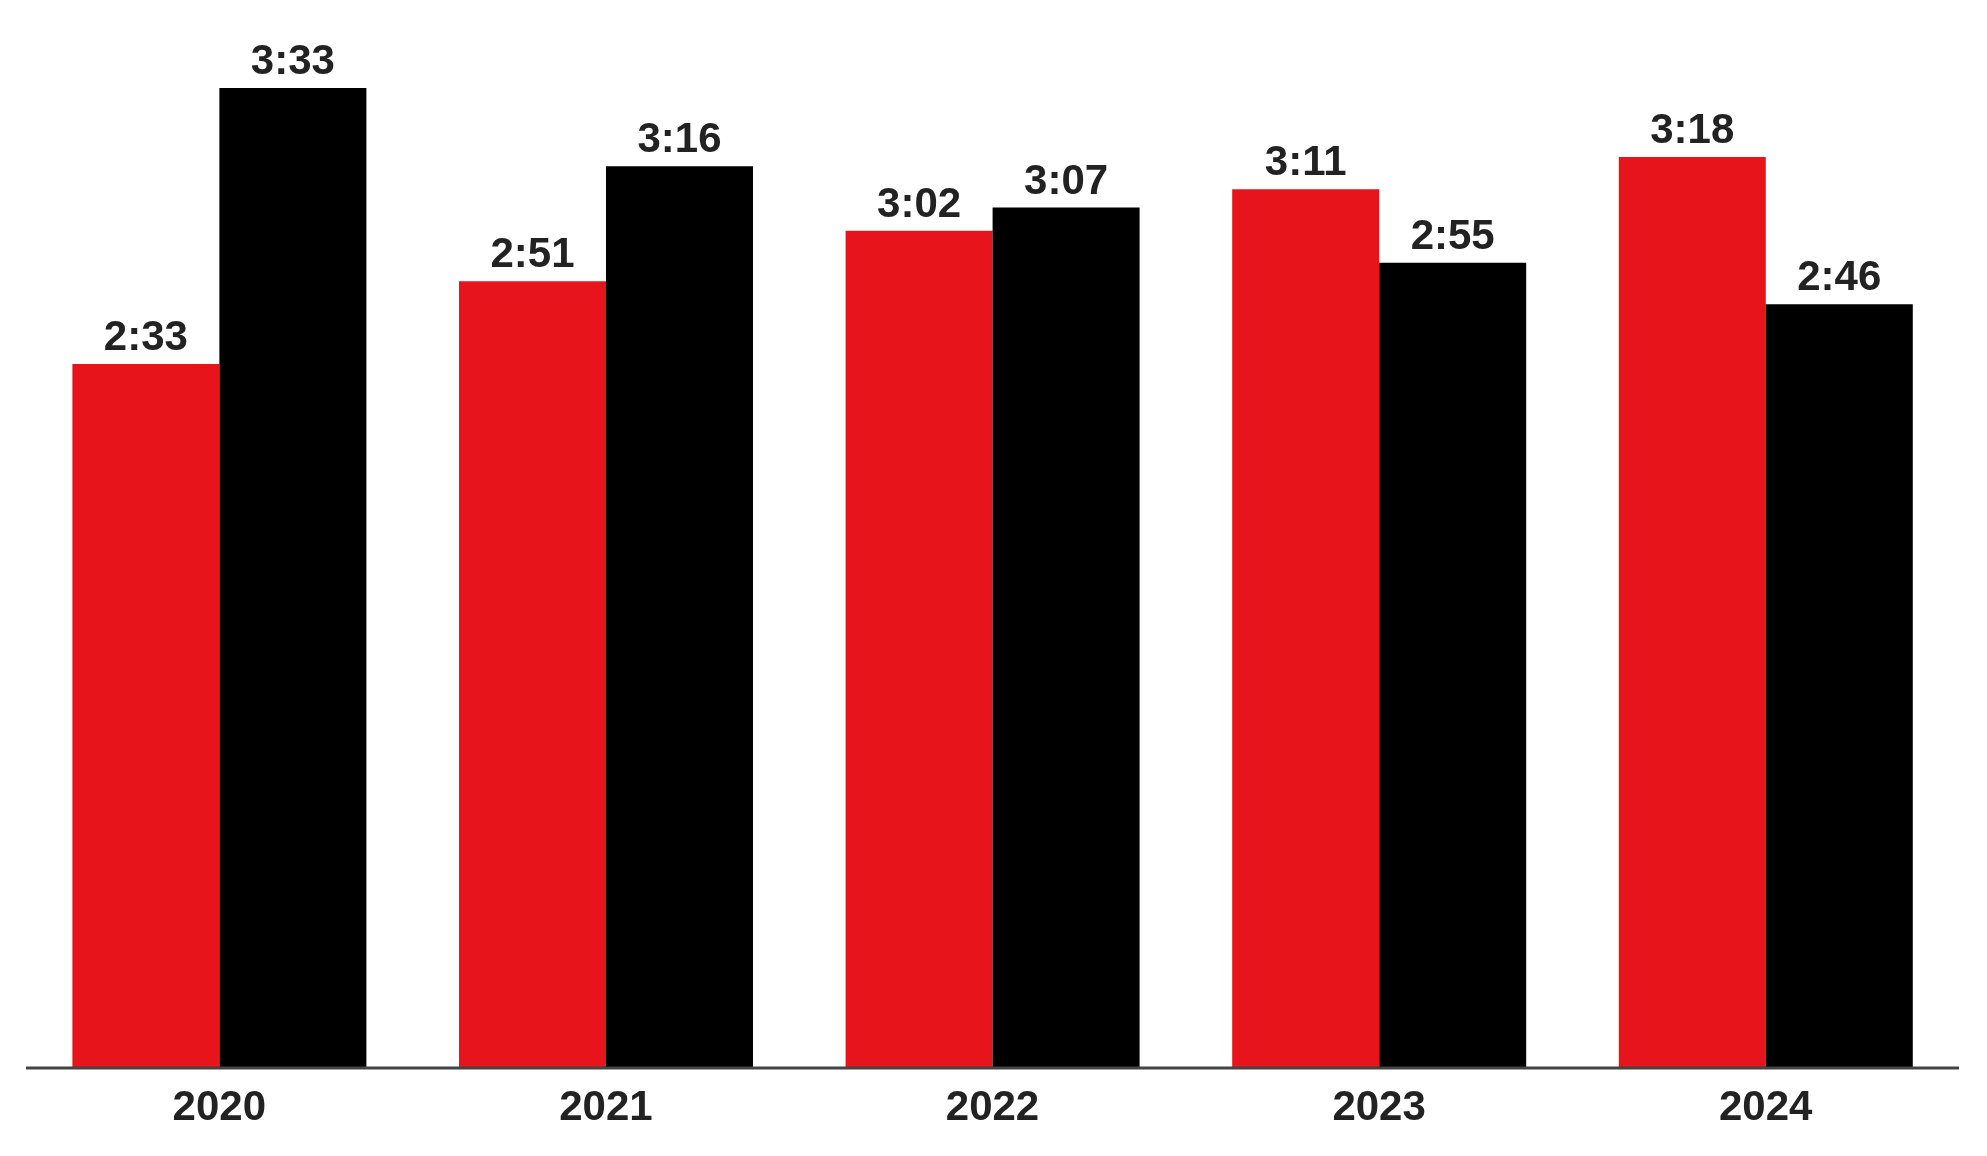 The height and width of the screenshot is (1156, 1987). What do you see at coordinates (606, 1105) in the screenshot?
I see `x-tick-label: 2021` at bounding box center [606, 1105].